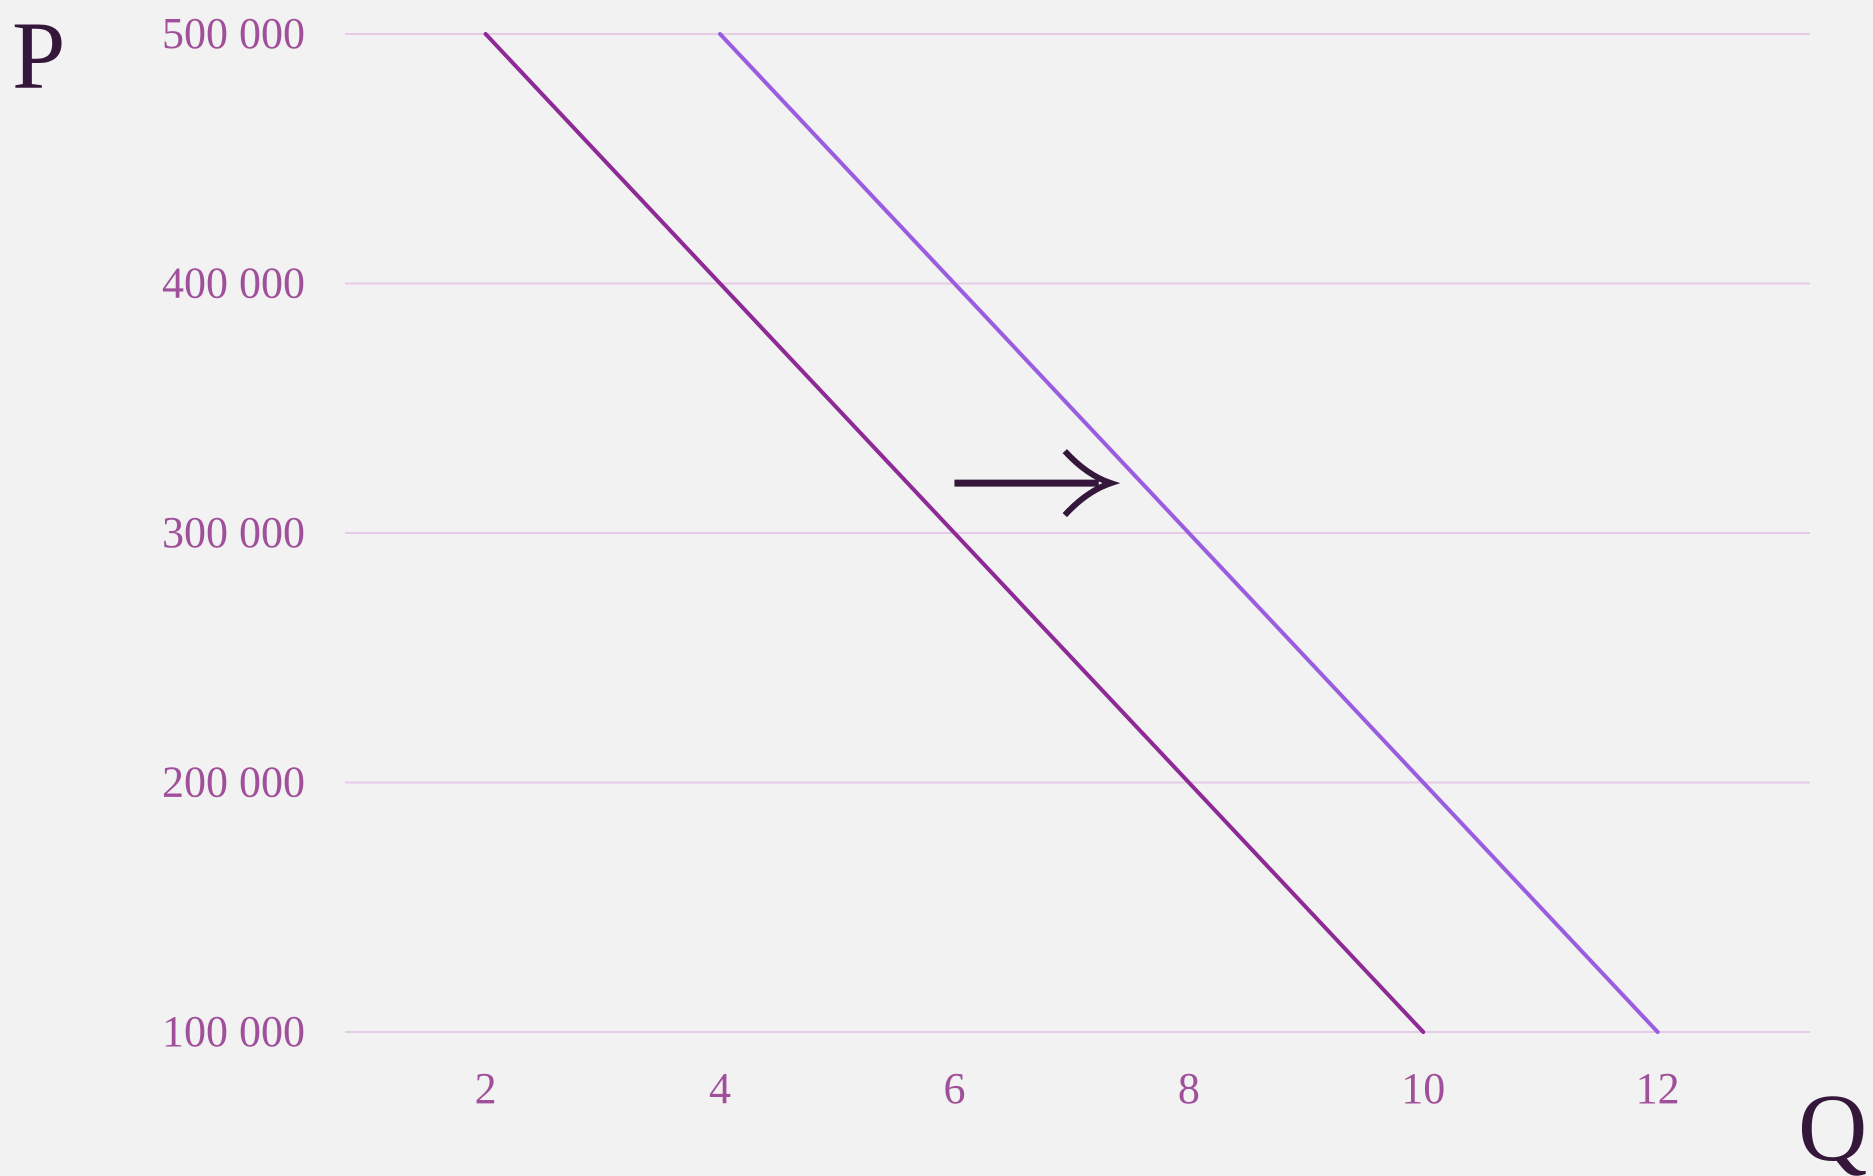 Image resolution: width=1873 pixels, height=1176 pixels. Describe the element at coordinates (1091, 483) in the screenshot. I see `shift-arrow-head` at that location.